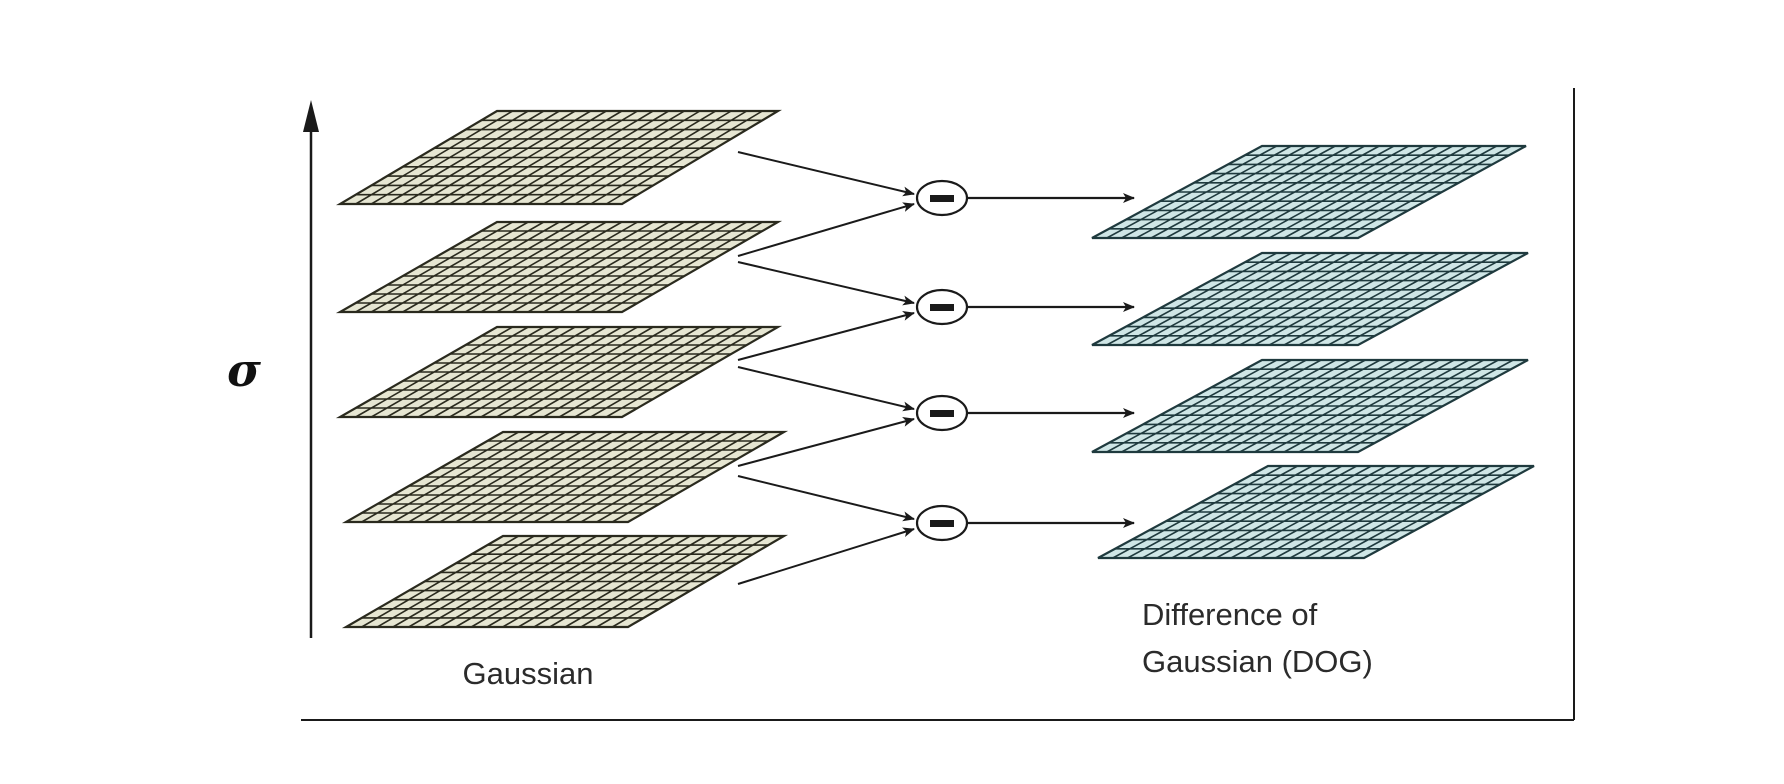  What do you see at coordinates (244, 370) in the screenshot?
I see `sigma-symbol: σ` at bounding box center [244, 370].